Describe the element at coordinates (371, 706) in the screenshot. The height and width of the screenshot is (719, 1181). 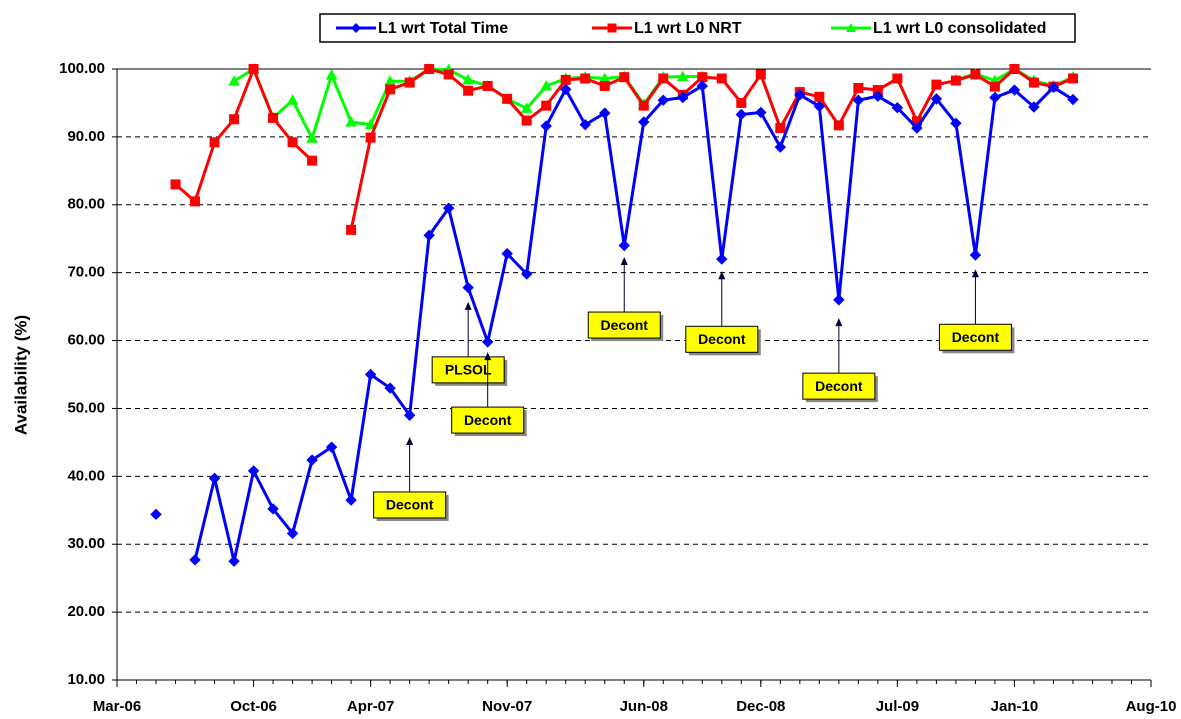
I see `x-tick-label: Apr-07` at that location.